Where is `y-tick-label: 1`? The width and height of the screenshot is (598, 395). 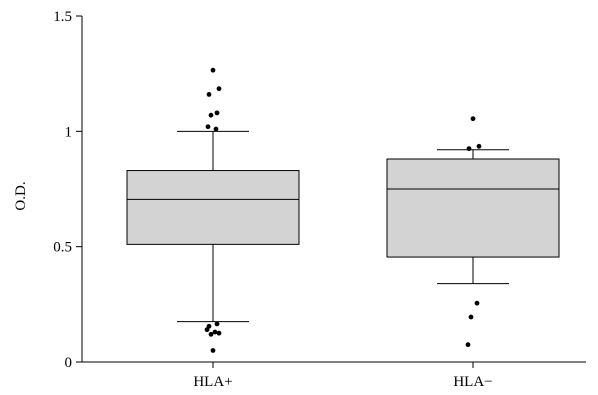 y-tick-label: 1 is located at coordinates (69, 132).